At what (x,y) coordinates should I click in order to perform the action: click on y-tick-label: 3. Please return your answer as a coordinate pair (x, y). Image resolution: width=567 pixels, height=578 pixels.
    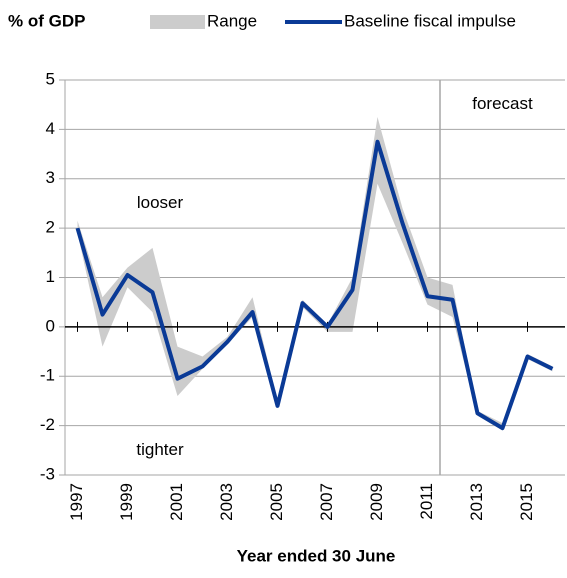
    Looking at the image, I should click on (50, 177).